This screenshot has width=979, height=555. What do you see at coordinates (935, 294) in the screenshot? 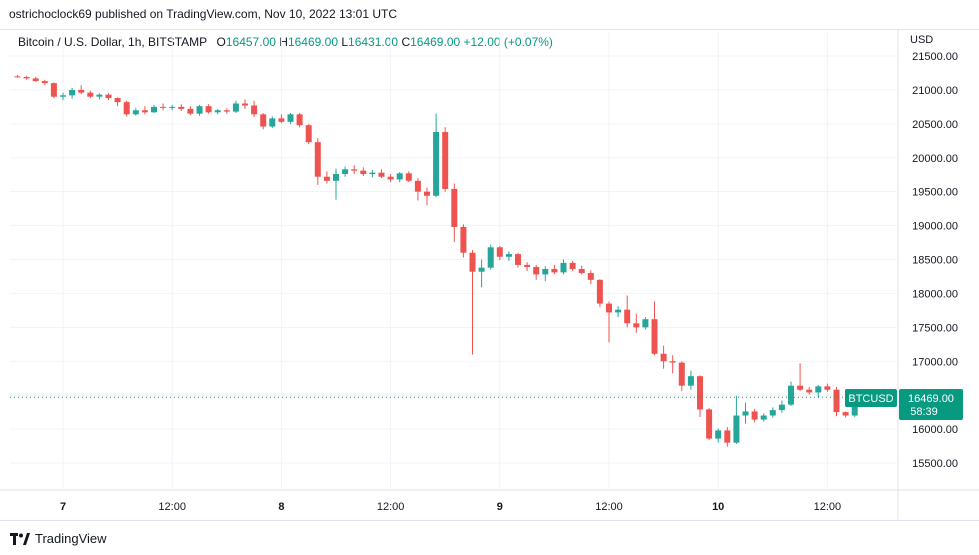
I see `price-tick-label: 18000.00` at bounding box center [935, 294].